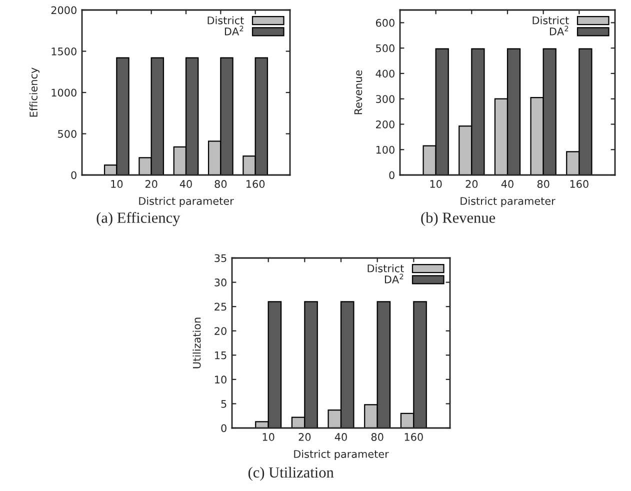  Describe the element at coordinates (220, 258) in the screenshot. I see `y-tick-label: 35` at that location.